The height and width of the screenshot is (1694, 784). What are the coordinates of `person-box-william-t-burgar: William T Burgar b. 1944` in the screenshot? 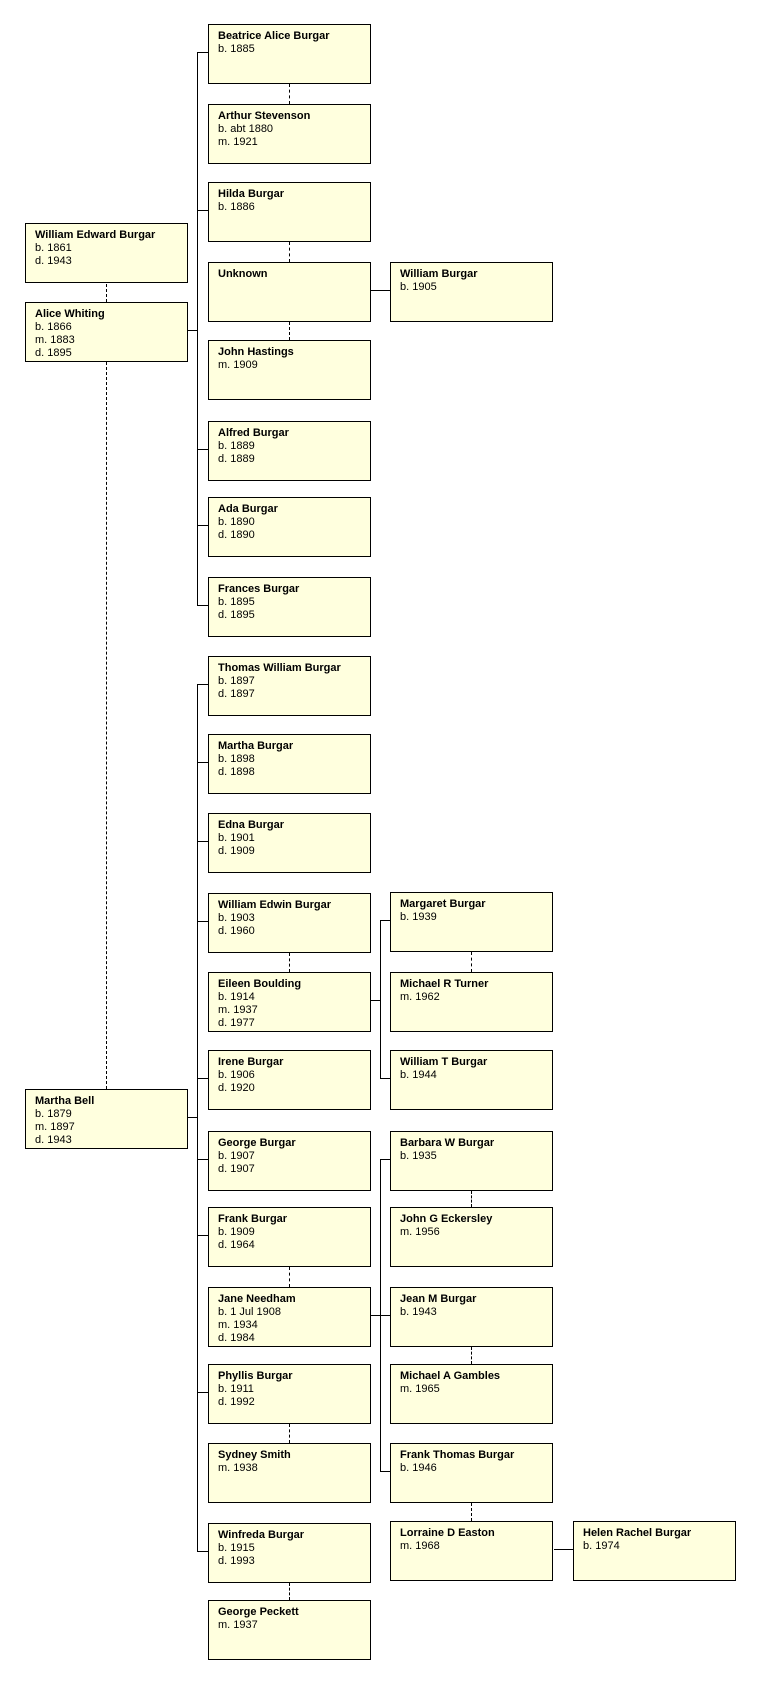 It's located at (471, 1080).